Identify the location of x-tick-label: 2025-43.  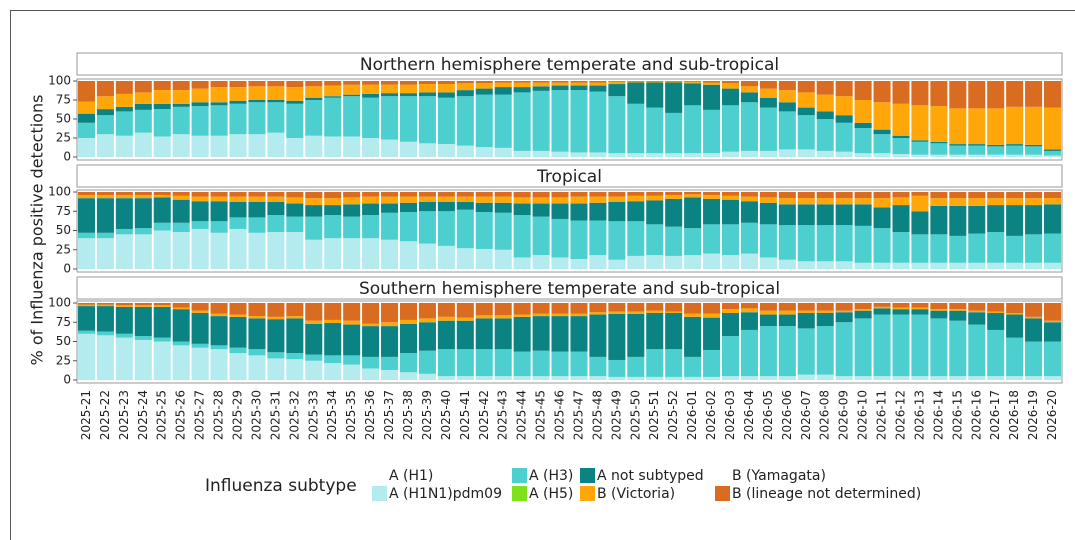
(503, 415).